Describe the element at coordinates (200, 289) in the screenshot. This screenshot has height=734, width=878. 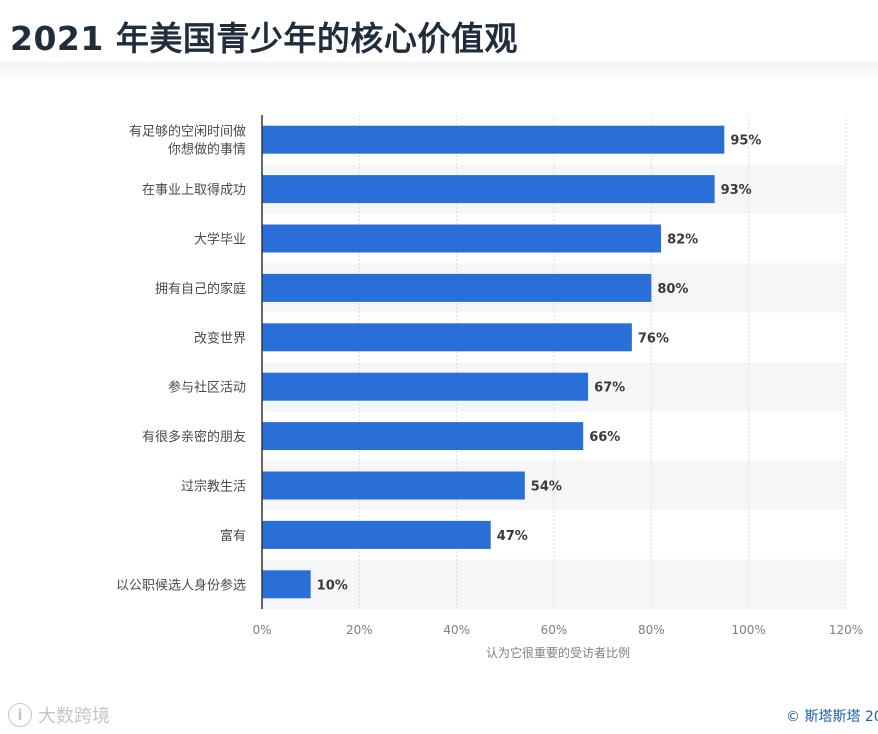
I see `category-label: 拥有自己的家庭` at that location.